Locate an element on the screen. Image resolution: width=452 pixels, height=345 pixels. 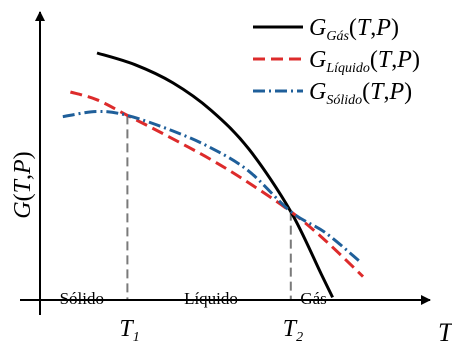
region-label-slido: Sólido is located at coordinates (82, 298).